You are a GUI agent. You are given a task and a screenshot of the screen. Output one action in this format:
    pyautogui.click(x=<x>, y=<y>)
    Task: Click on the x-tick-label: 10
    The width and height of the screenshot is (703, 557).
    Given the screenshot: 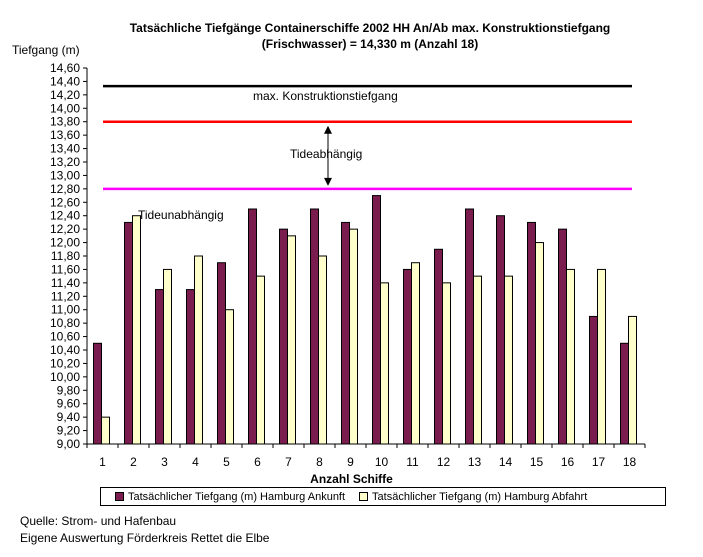 What is the action you would take?
    pyautogui.click(x=382, y=462)
    